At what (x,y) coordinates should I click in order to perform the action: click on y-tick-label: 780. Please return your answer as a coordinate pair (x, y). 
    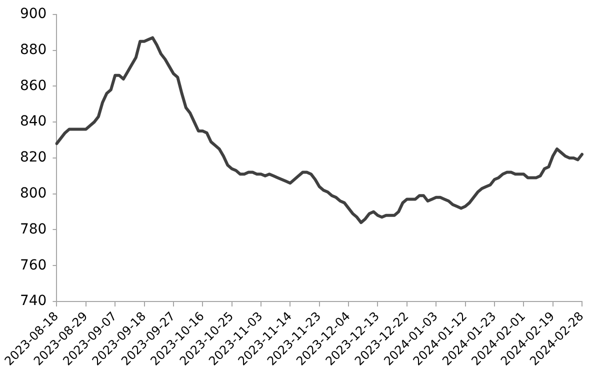
    Looking at the image, I should click on (33, 229).